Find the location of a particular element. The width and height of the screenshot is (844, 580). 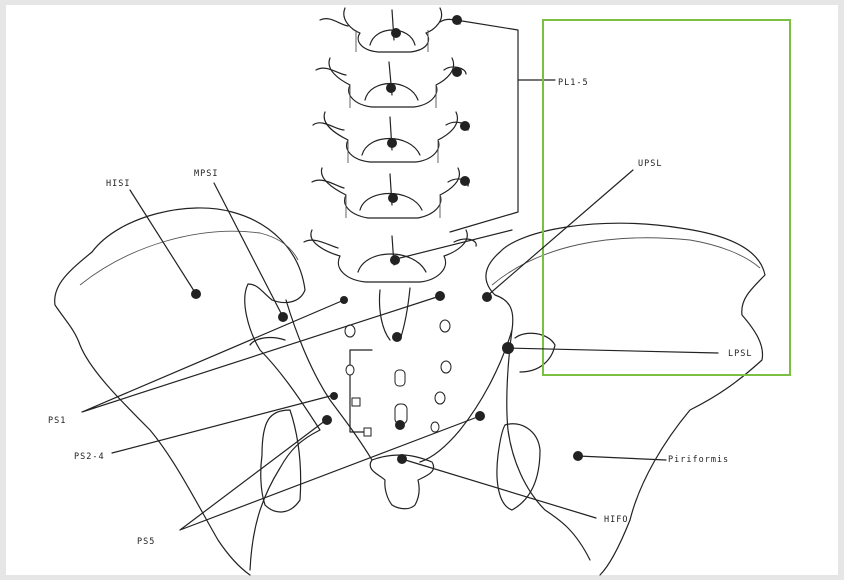

label-mpsi: MPSI is located at coordinates (206, 174).